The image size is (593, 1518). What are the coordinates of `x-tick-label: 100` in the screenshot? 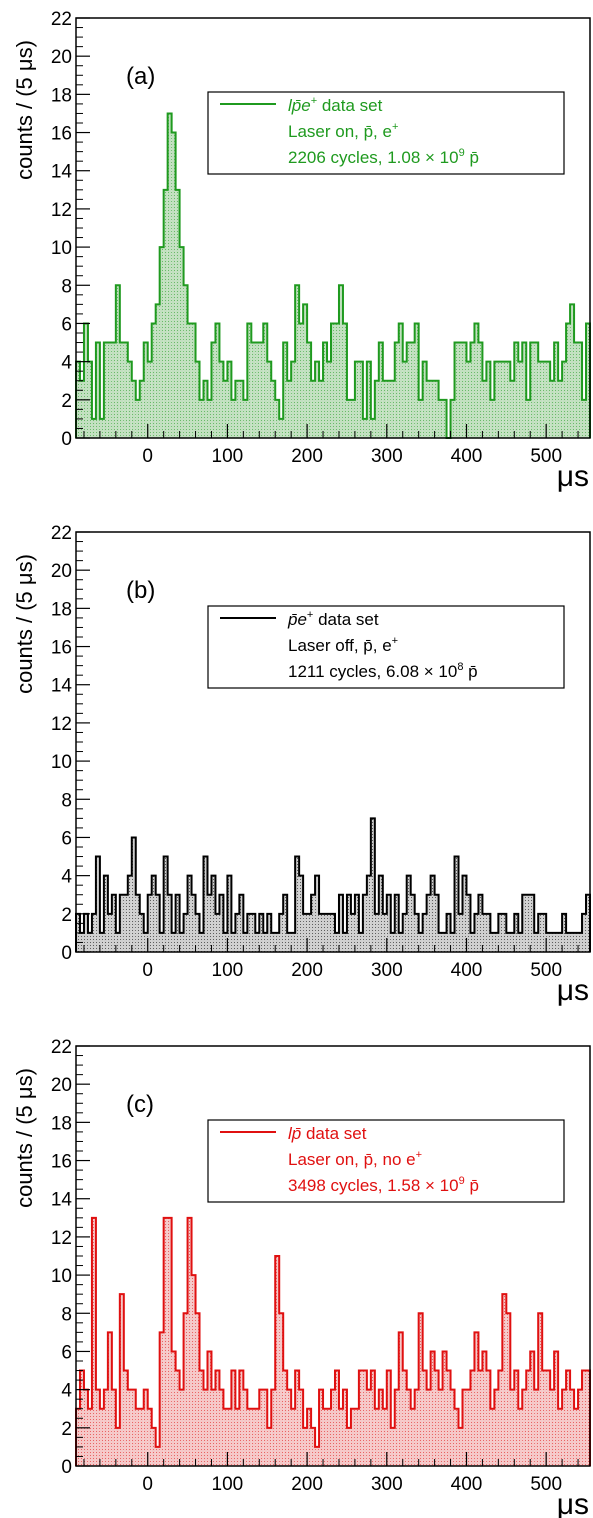 It's located at (228, 970).